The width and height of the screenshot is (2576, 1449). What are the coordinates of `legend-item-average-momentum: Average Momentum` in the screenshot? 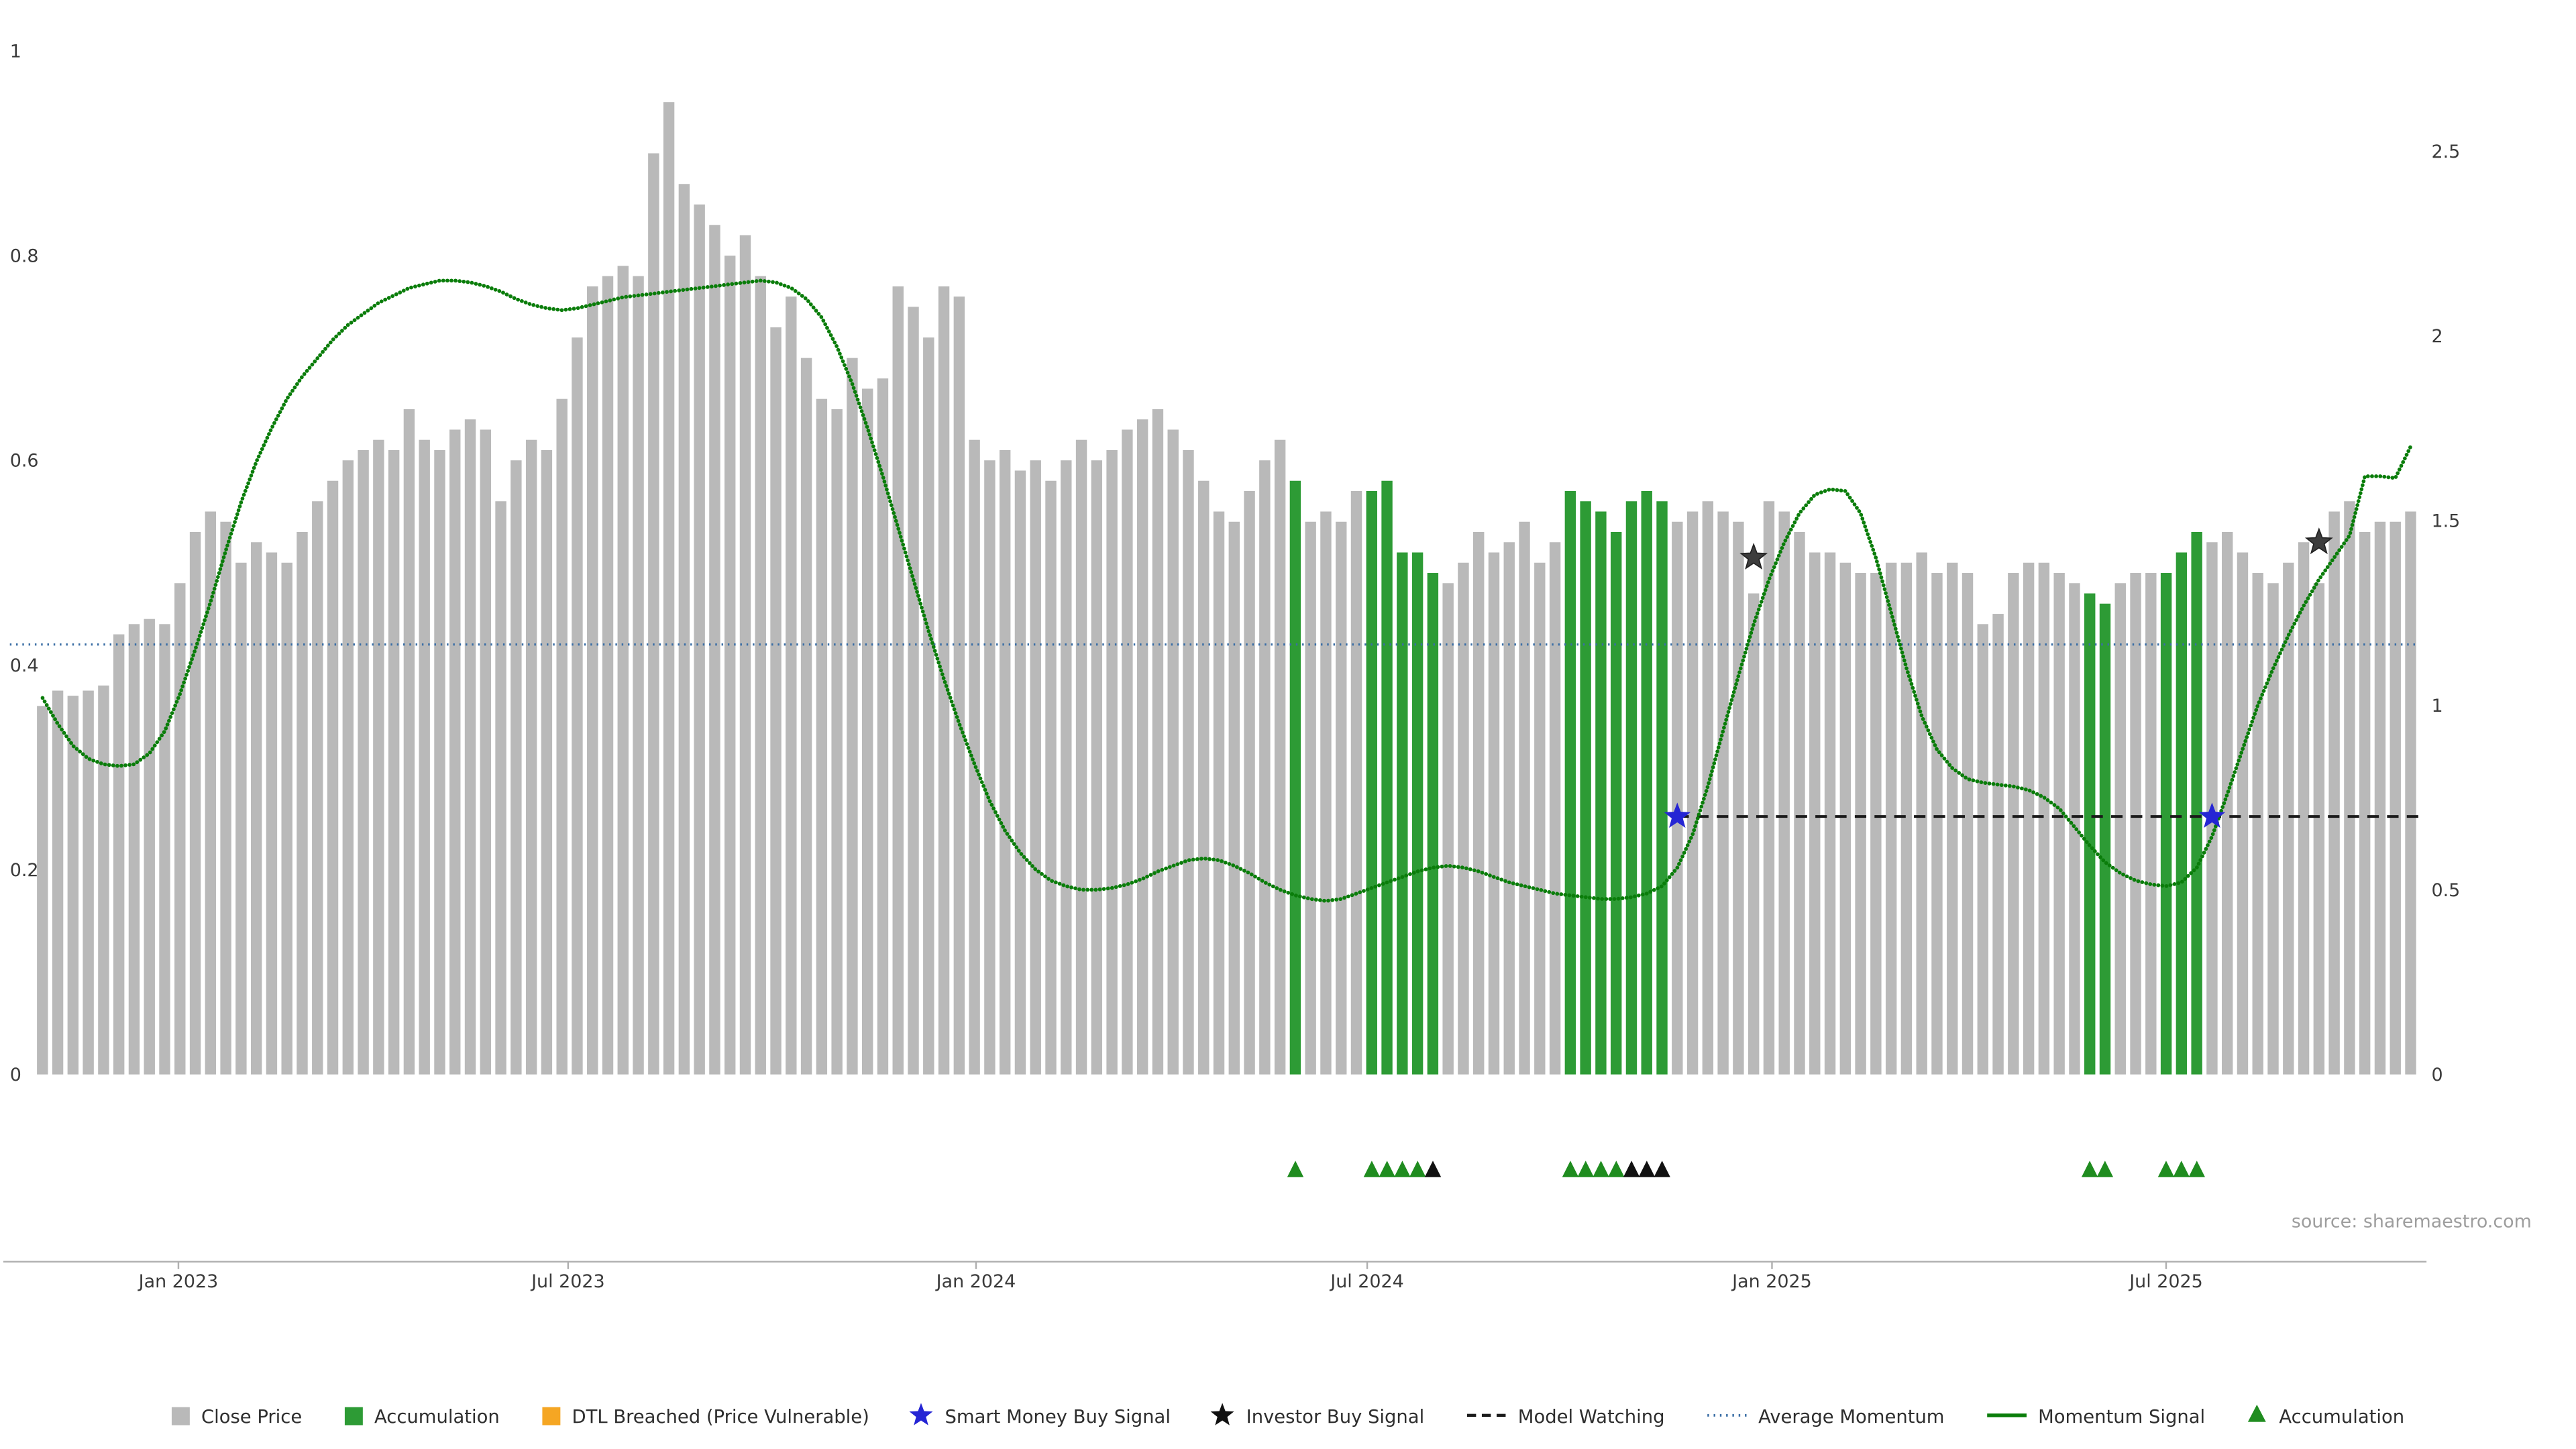 It's located at (1826, 1417).